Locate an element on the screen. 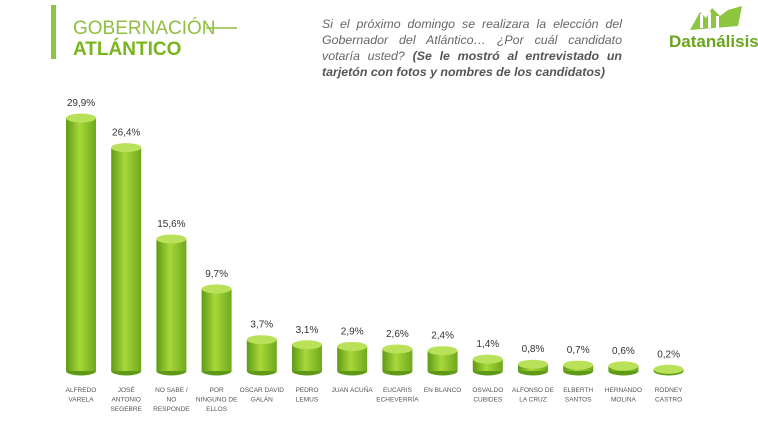  value-label: 9,7% is located at coordinates (216, 274).